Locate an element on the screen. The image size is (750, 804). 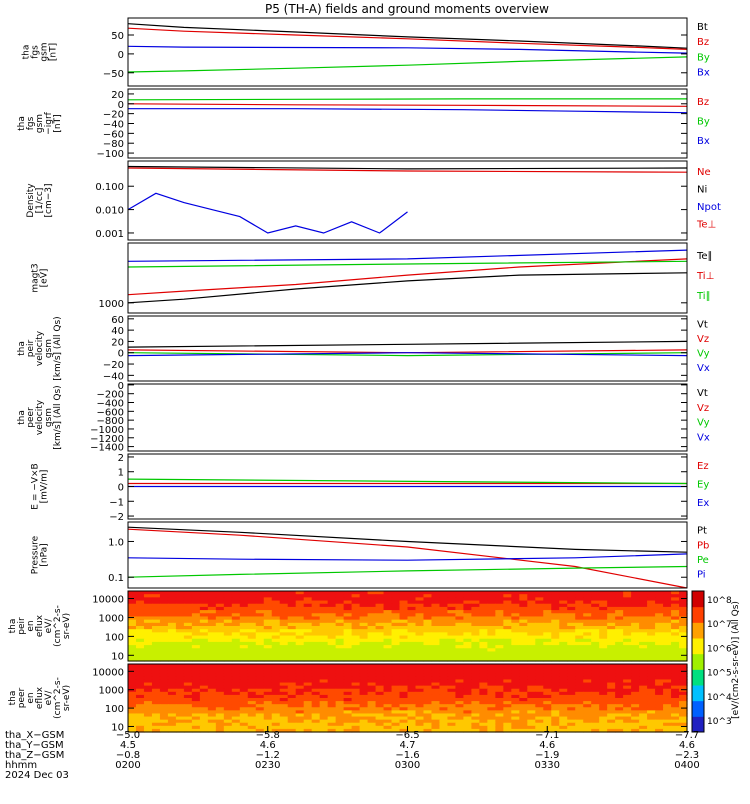
series-Pi is located at coordinates (407, 557).